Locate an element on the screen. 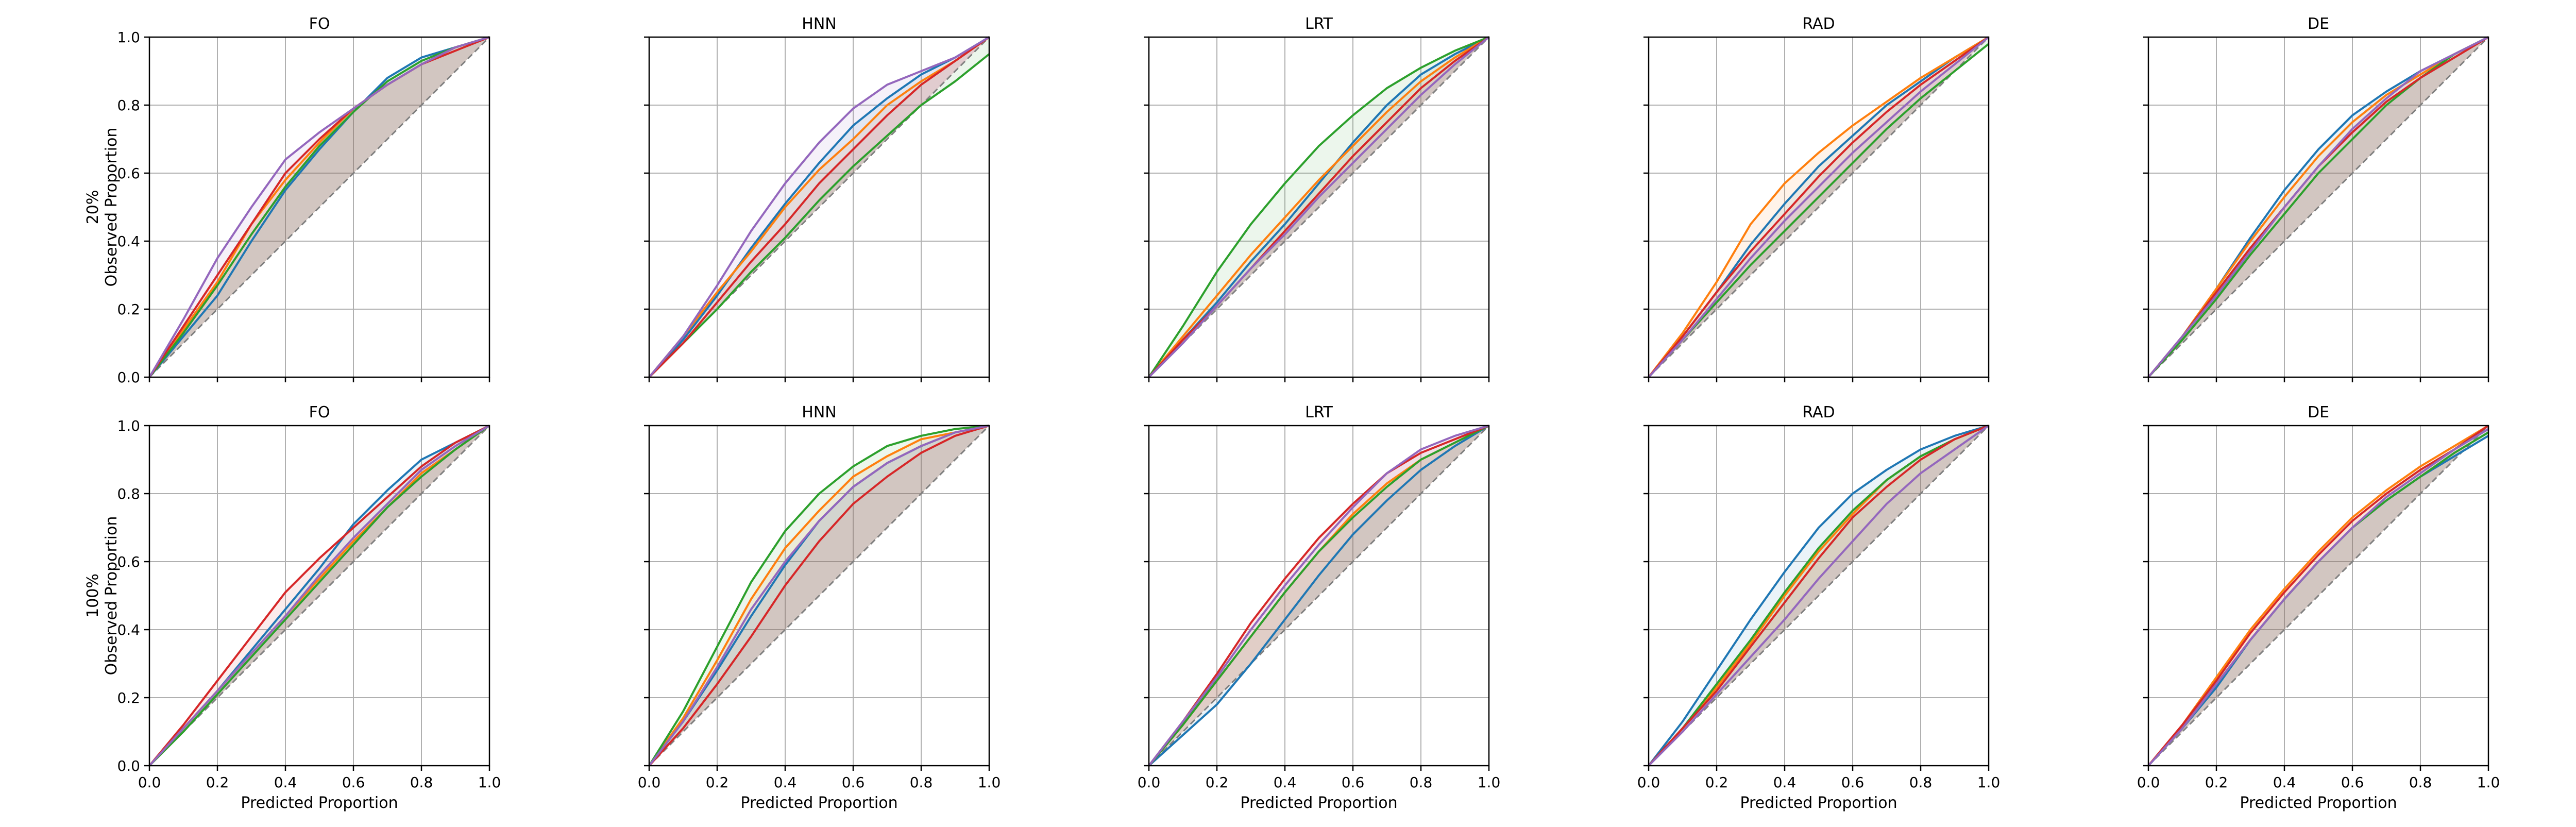 The image size is (2576, 827). y-axis-label: 100%Observed Proportion is located at coordinates (102, 596).